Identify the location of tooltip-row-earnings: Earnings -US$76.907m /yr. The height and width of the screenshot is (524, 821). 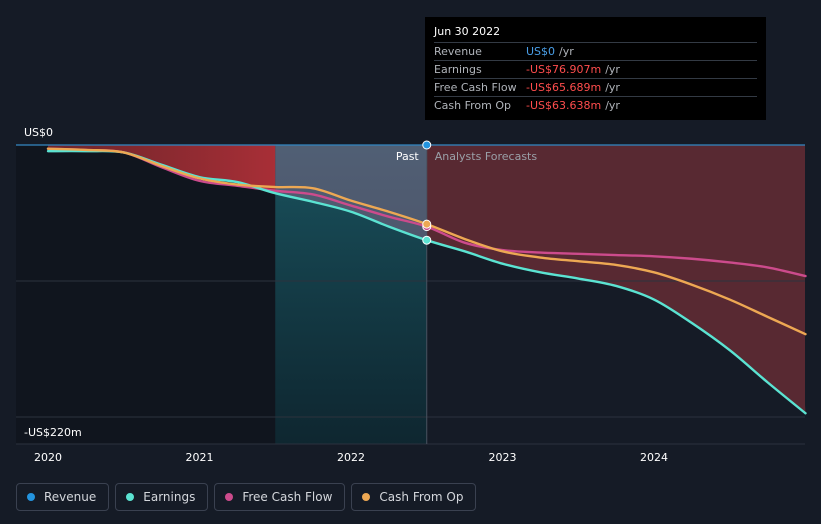
(595, 70).